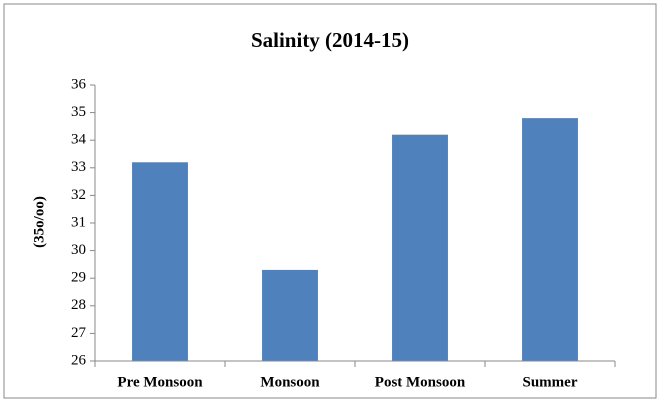 The height and width of the screenshot is (403, 661). What do you see at coordinates (330, 40) in the screenshot?
I see `chart-title: Salinity (2014-15)` at bounding box center [330, 40].